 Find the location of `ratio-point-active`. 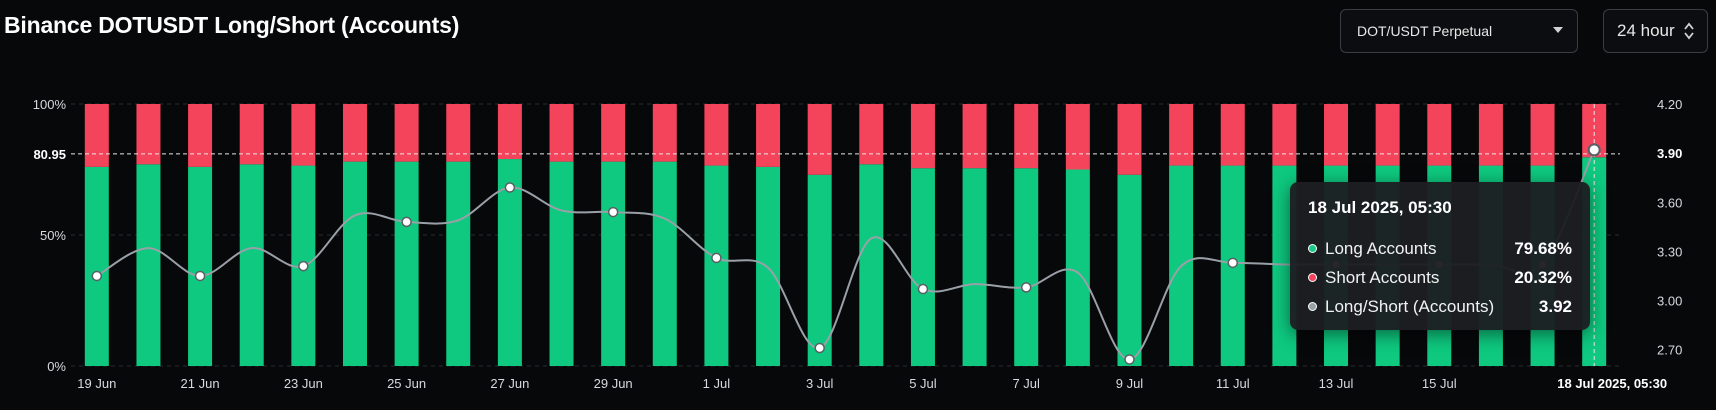

ratio-point-active is located at coordinates (1594, 150).